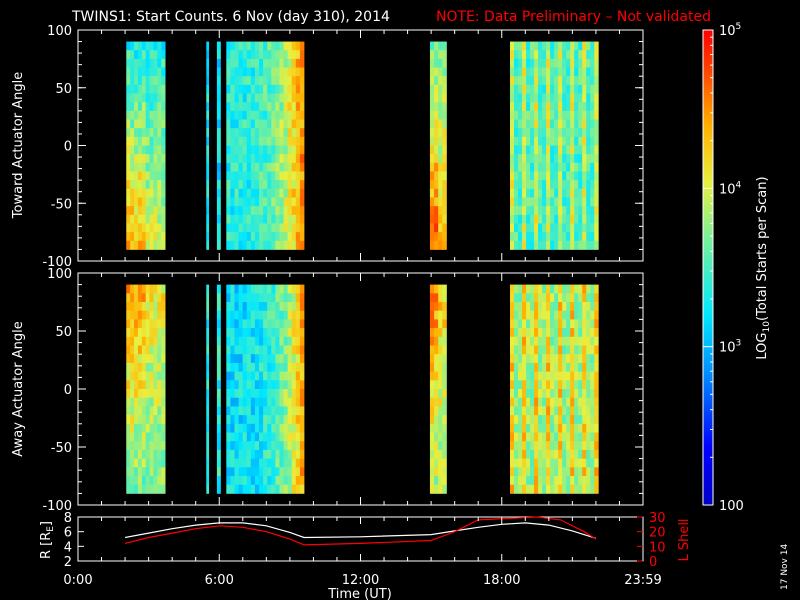  What do you see at coordinates (360, 580) in the screenshot?
I see `x-tick-label: 12:00` at bounding box center [360, 580].